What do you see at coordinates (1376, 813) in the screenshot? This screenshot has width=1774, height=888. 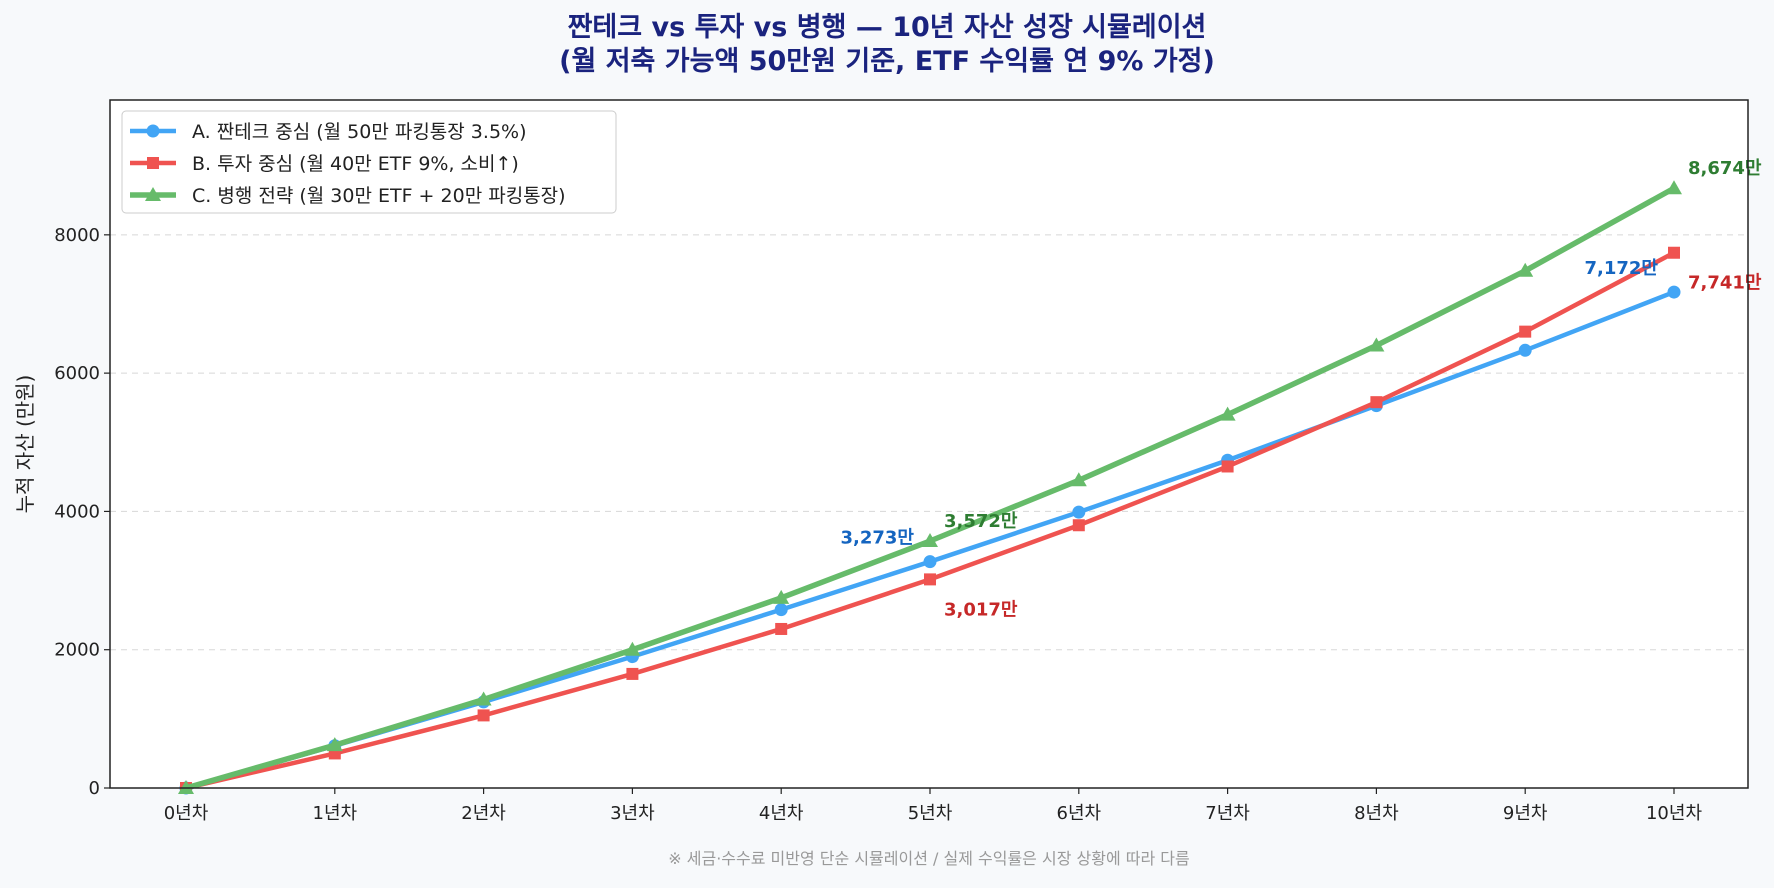 I see `x-tick-label: 8년차` at bounding box center [1376, 813].